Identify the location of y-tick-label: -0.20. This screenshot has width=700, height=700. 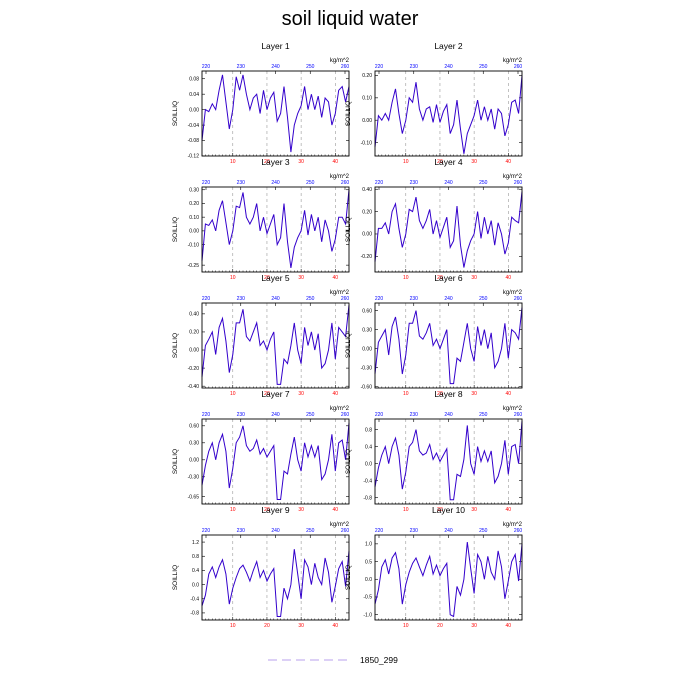
(367, 257).